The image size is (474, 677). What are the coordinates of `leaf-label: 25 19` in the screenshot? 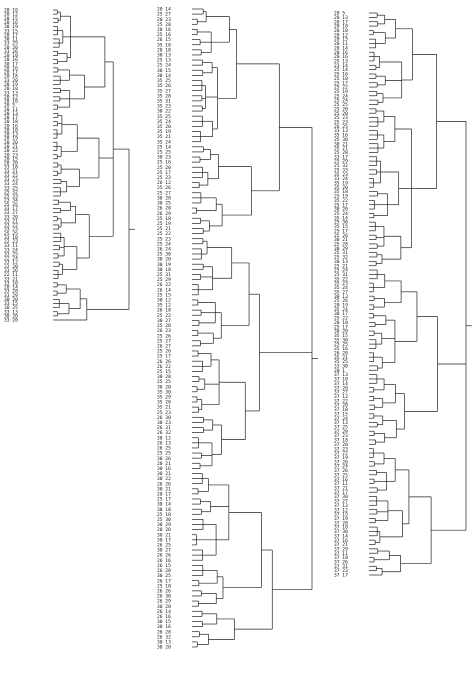 It's located at (164, 224).